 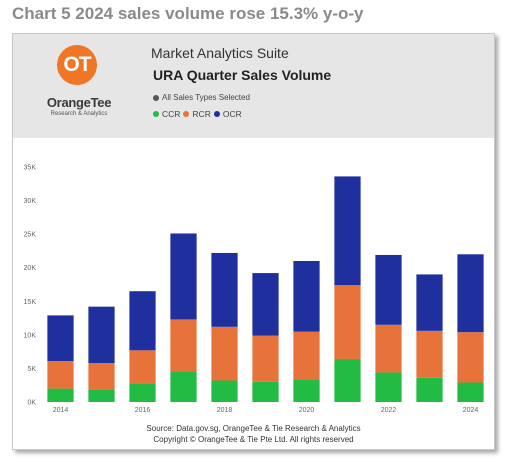 I want to click on y-tick-label: 25K, so click(x=30, y=235).